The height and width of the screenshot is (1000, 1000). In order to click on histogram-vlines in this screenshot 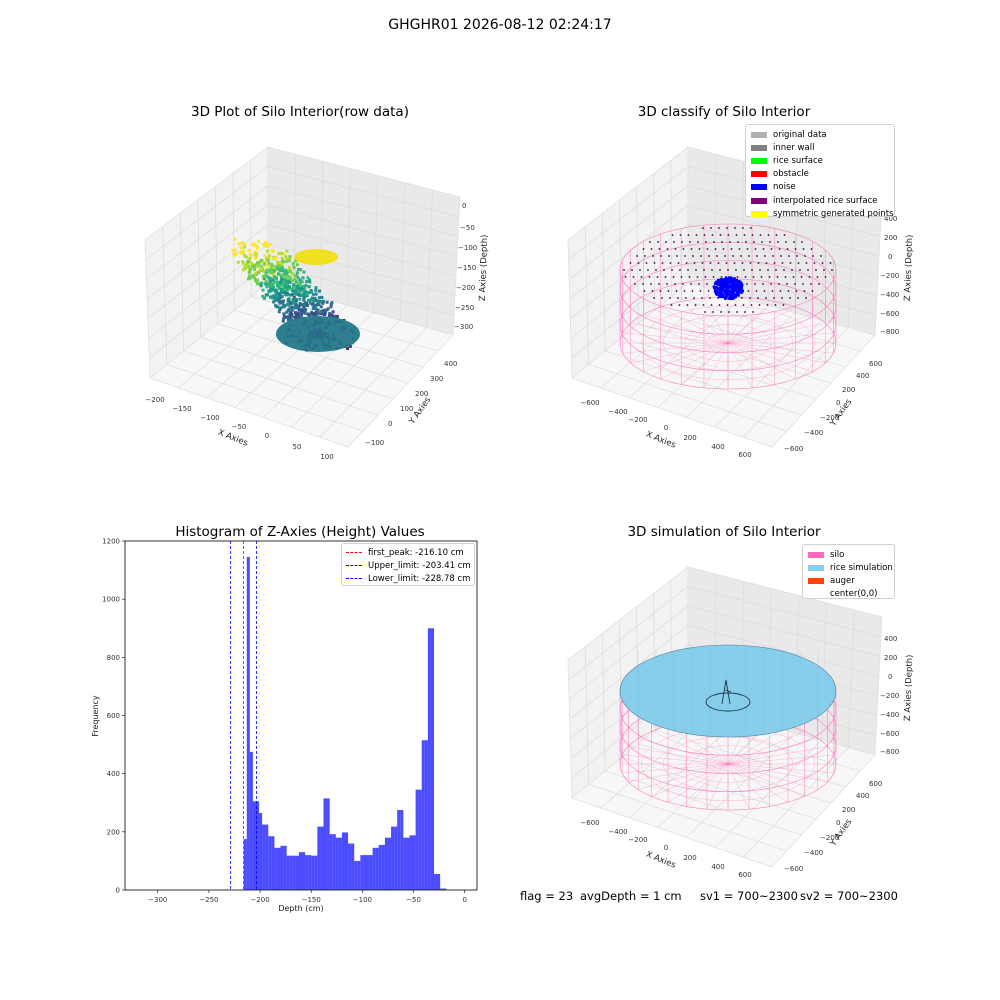, I will do `click(243, 715)`.